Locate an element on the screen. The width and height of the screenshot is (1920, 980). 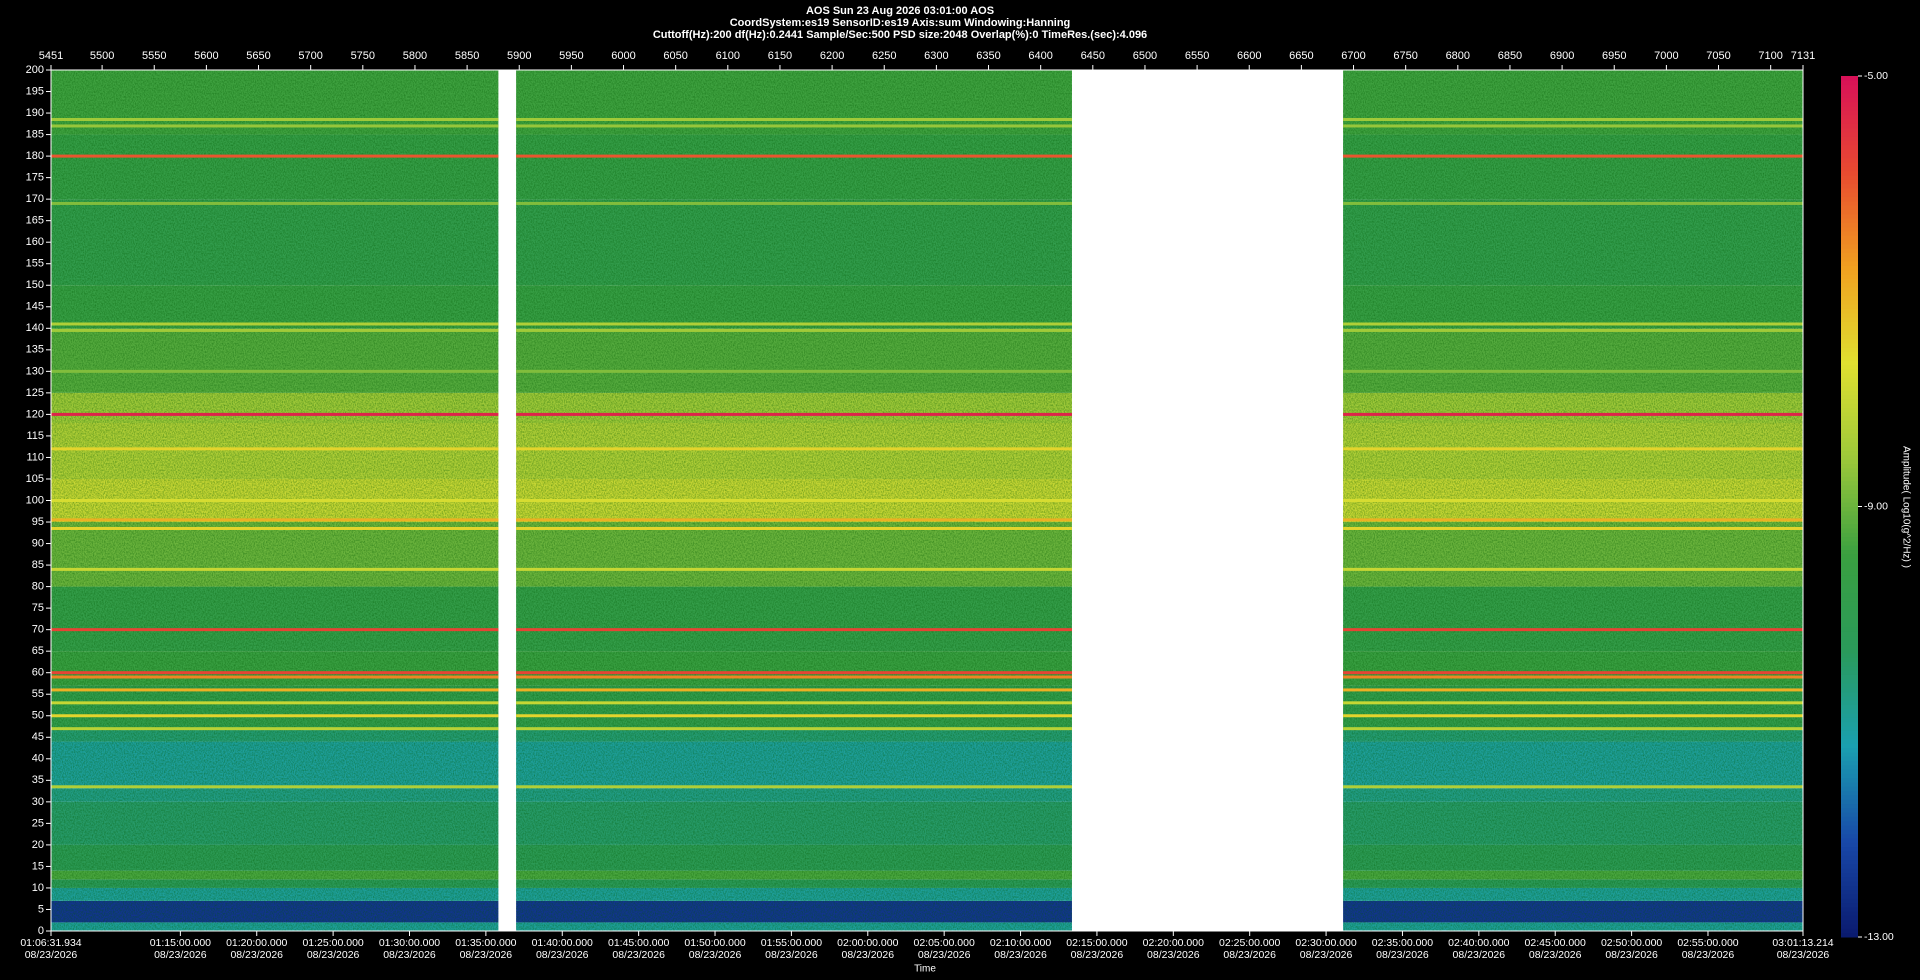
x-tick-label: 6000 is located at coordinates (623, 56).